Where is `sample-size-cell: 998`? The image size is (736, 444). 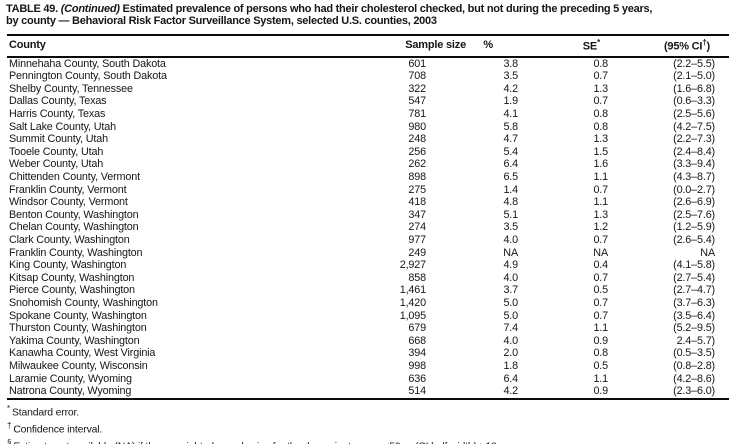
sample-size-cell: 998 is located at coordinates (417, 365).